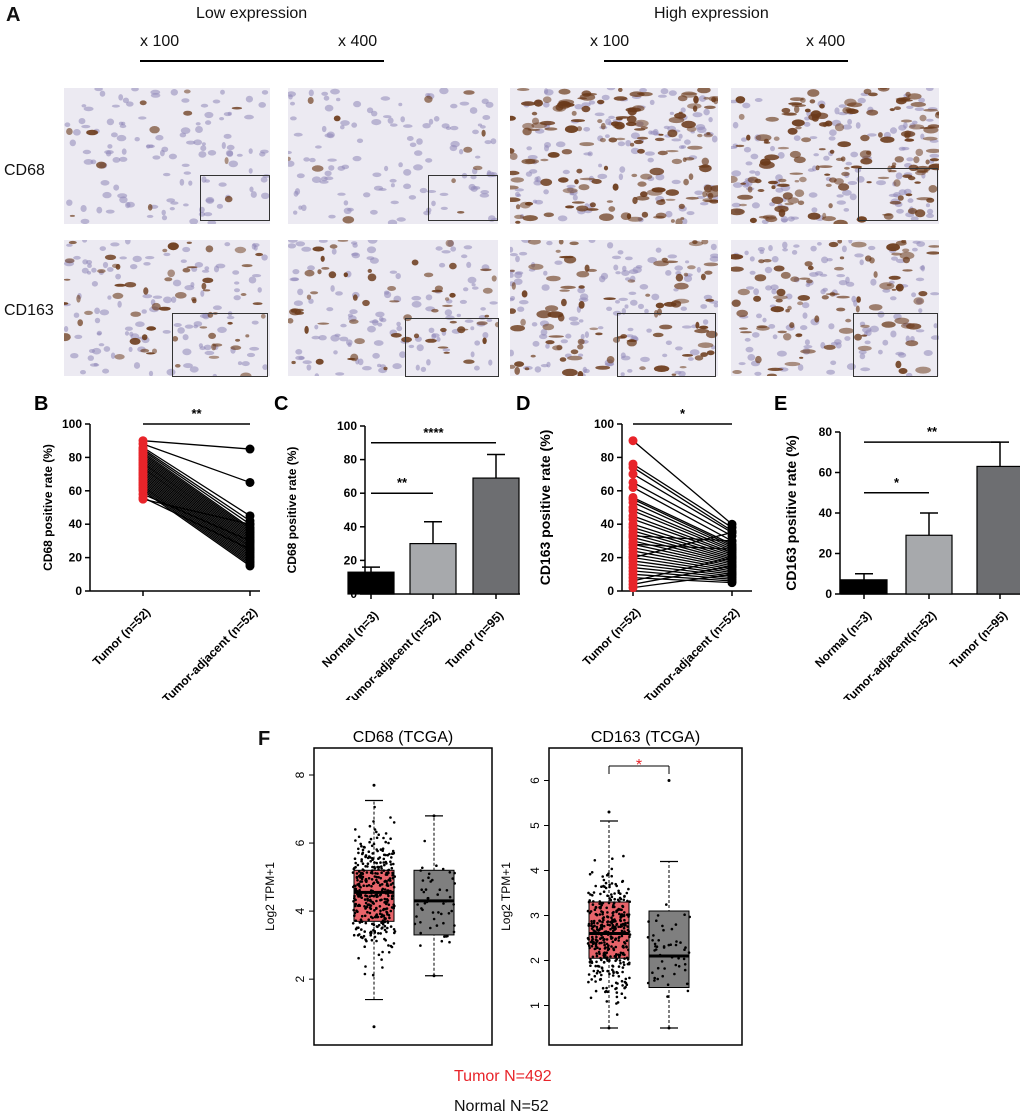 The image size is (1020, 1120). What do you see at coordinates (608, 524) in the screenshot?
I see `y-tick-label: 40` at bounding box center [608, 524].